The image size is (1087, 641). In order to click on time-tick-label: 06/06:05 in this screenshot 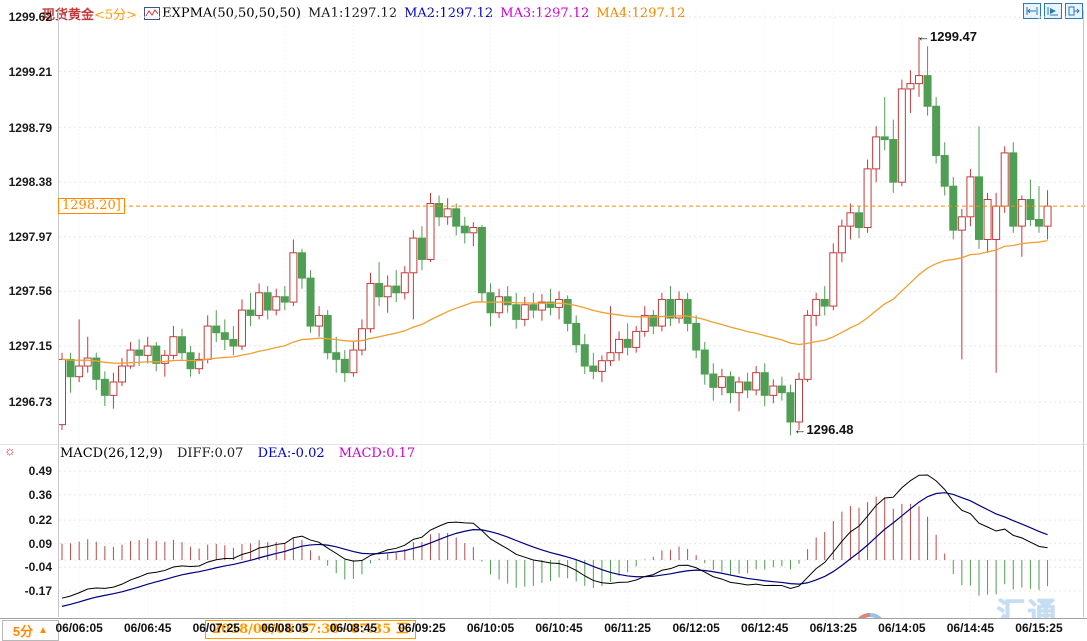, I will do `click(79, 628)`.